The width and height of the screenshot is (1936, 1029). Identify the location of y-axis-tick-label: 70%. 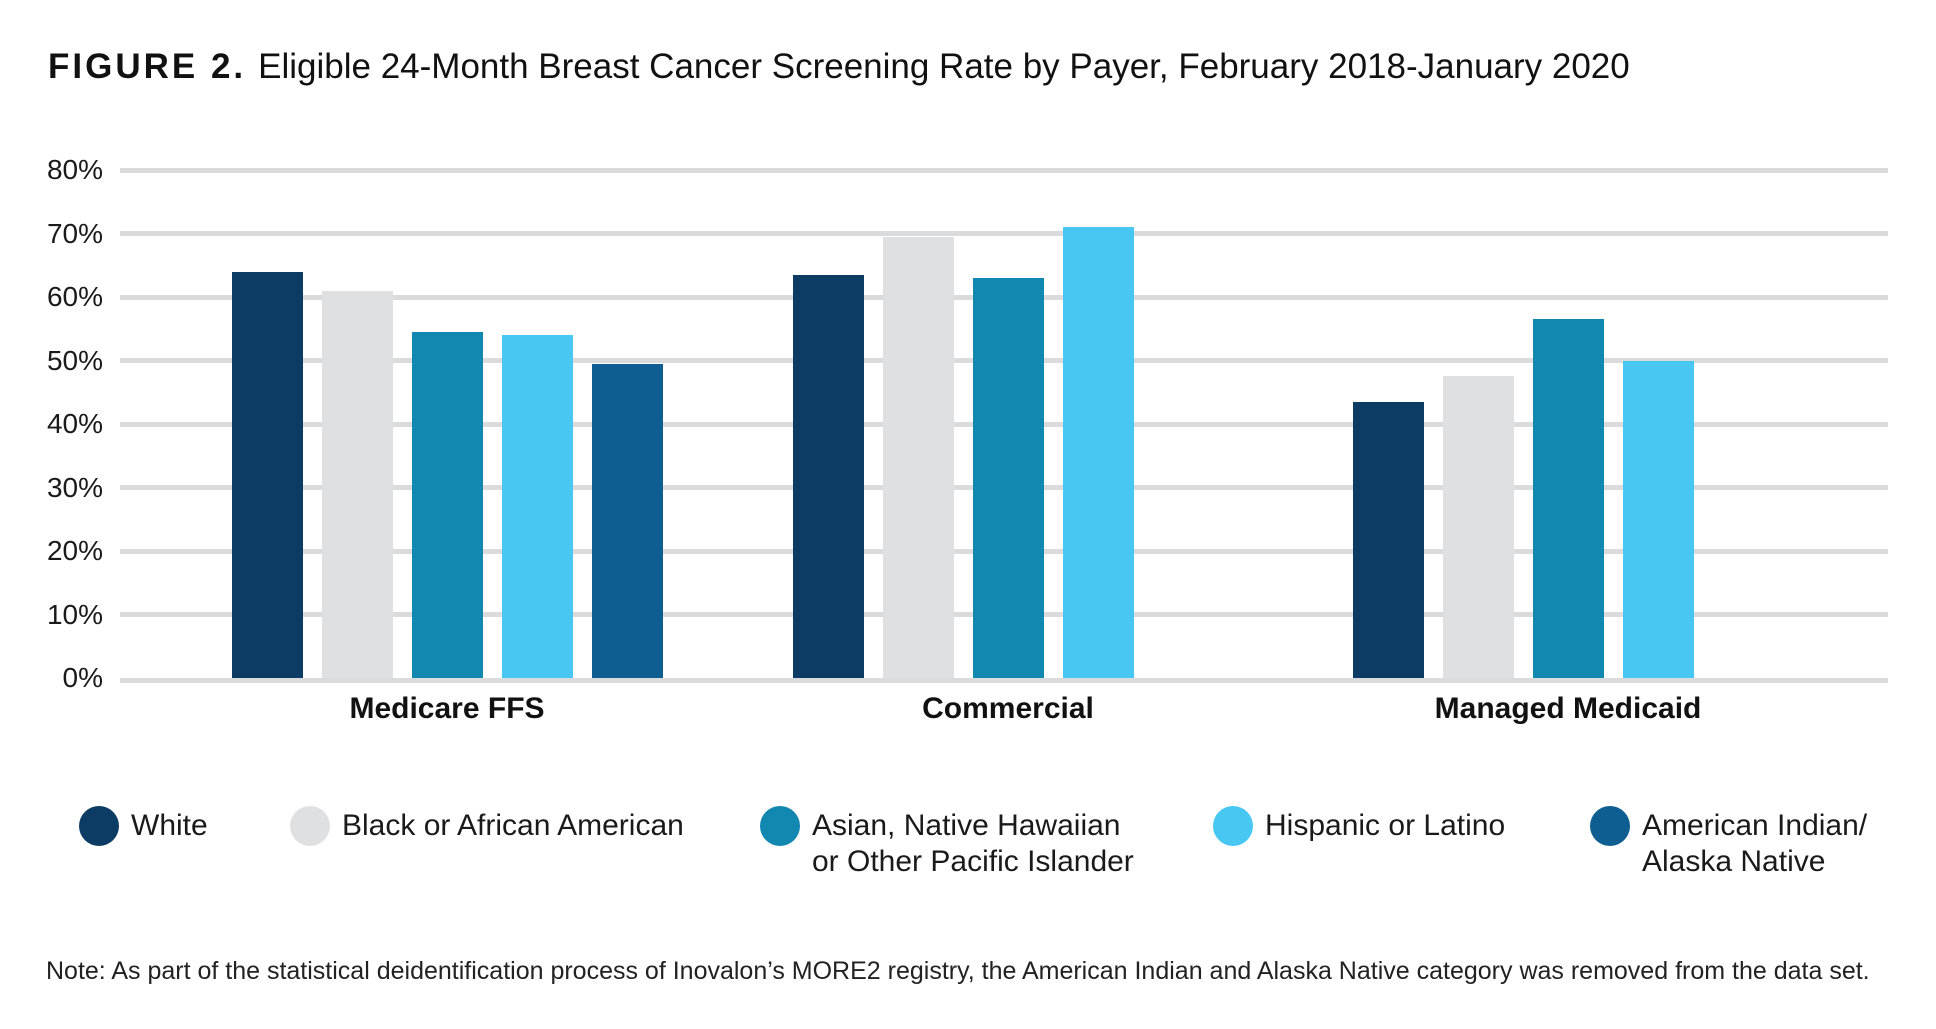
(74, 233).